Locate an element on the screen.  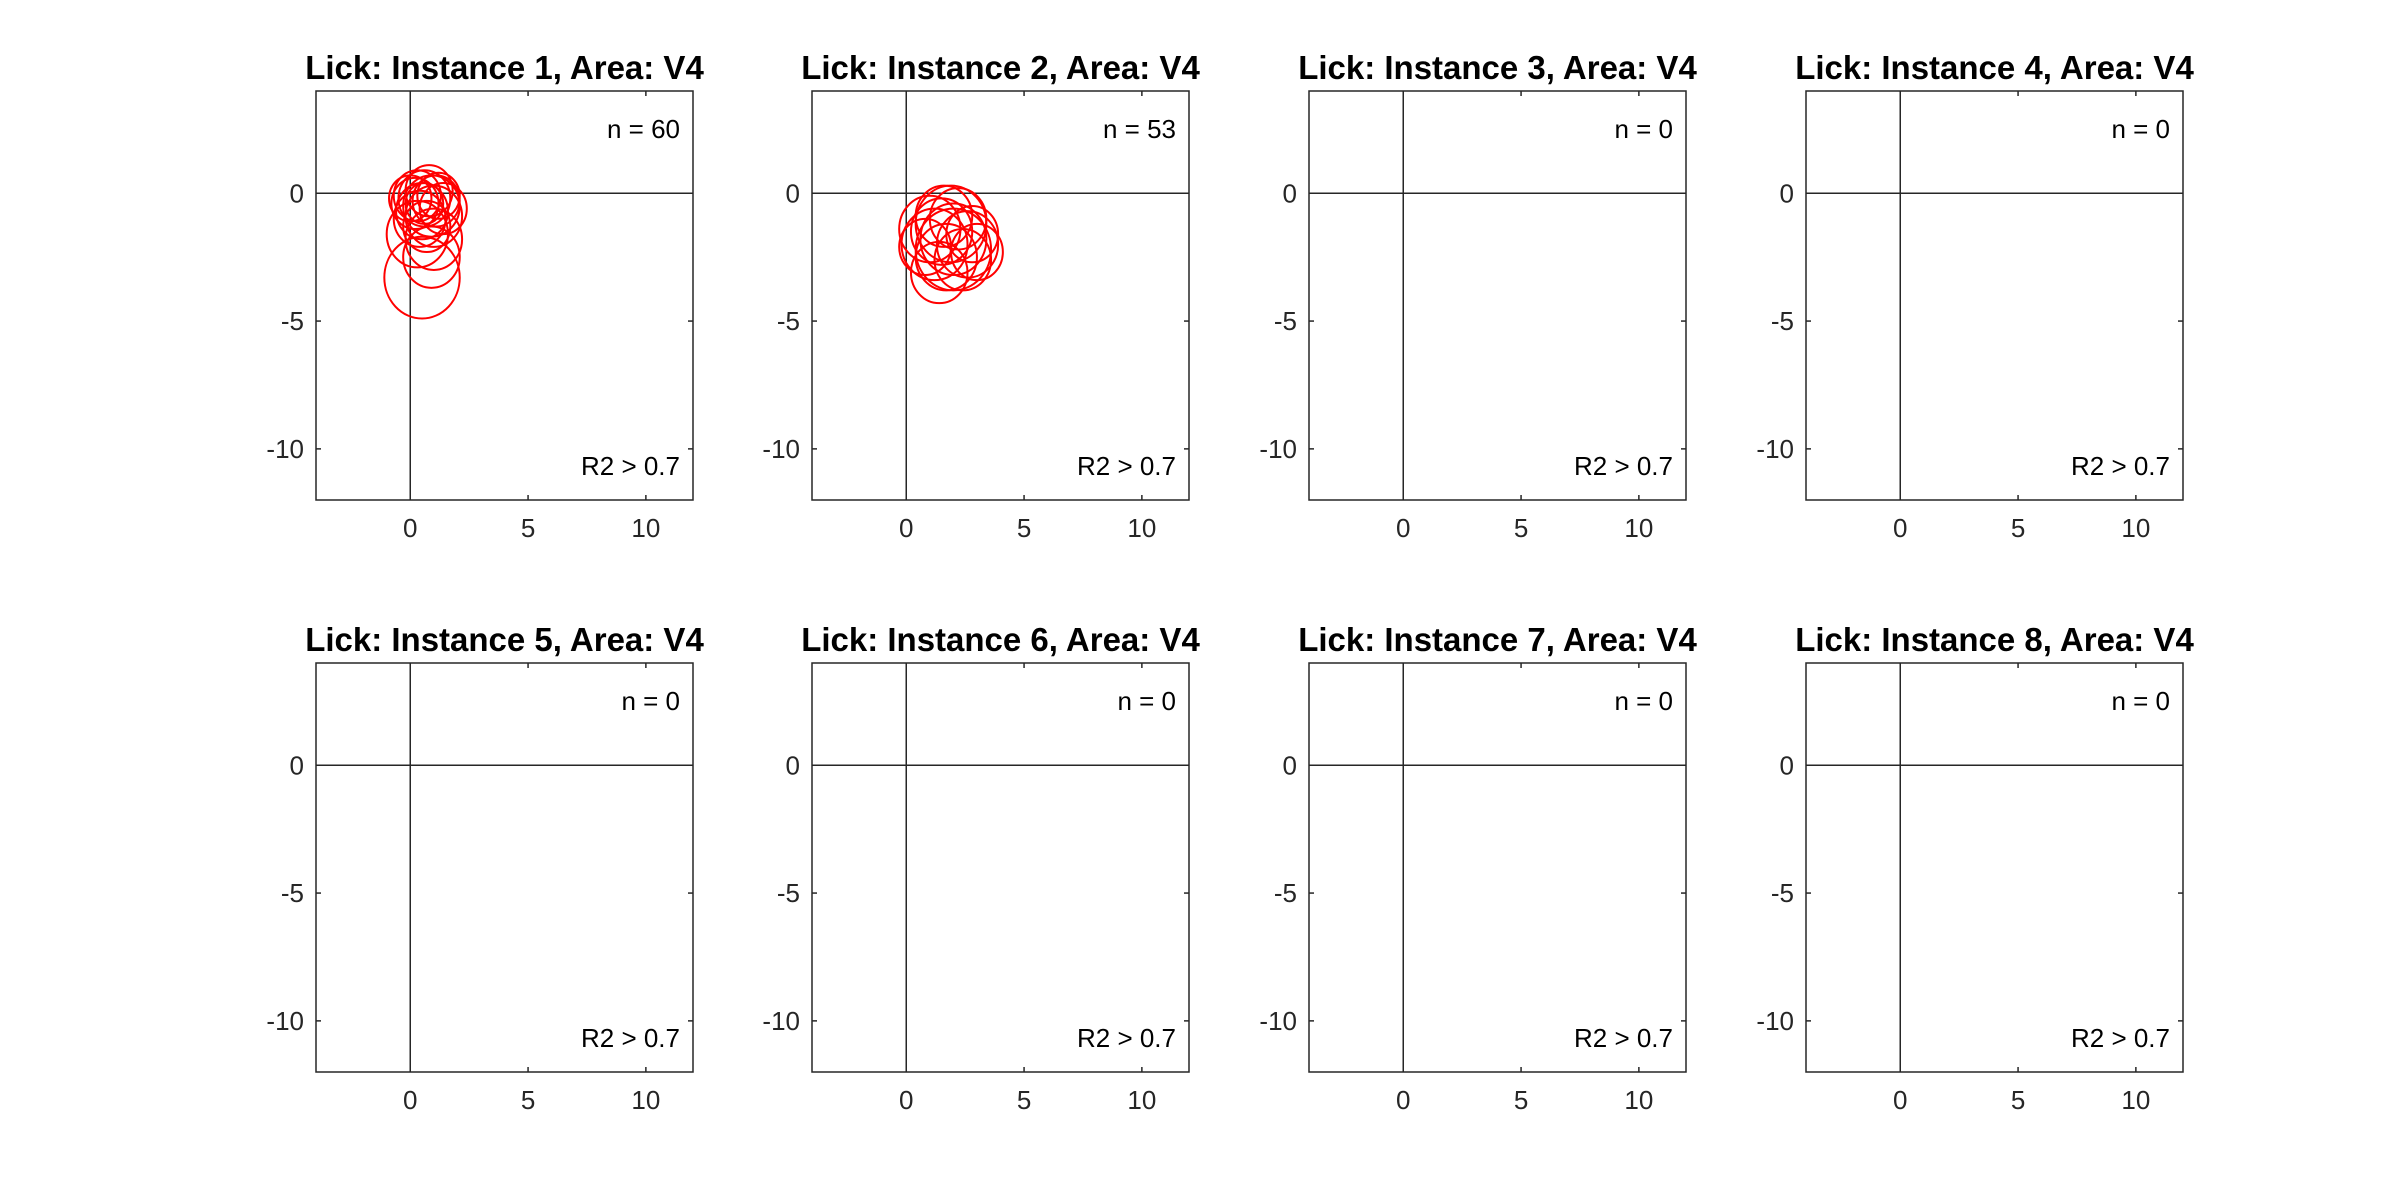
chart-2-xtick-label-2: 5 is located at coordinates (1024, 528).